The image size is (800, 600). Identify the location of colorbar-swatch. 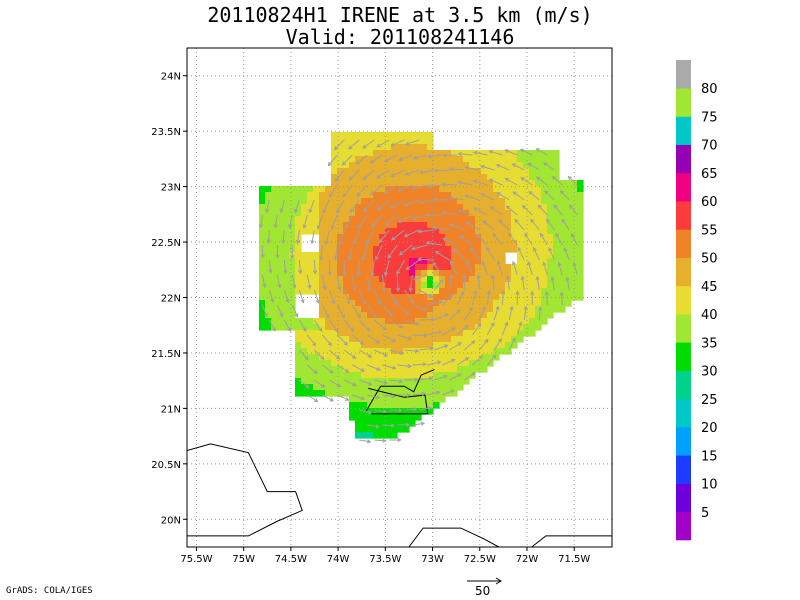
(683, 272).